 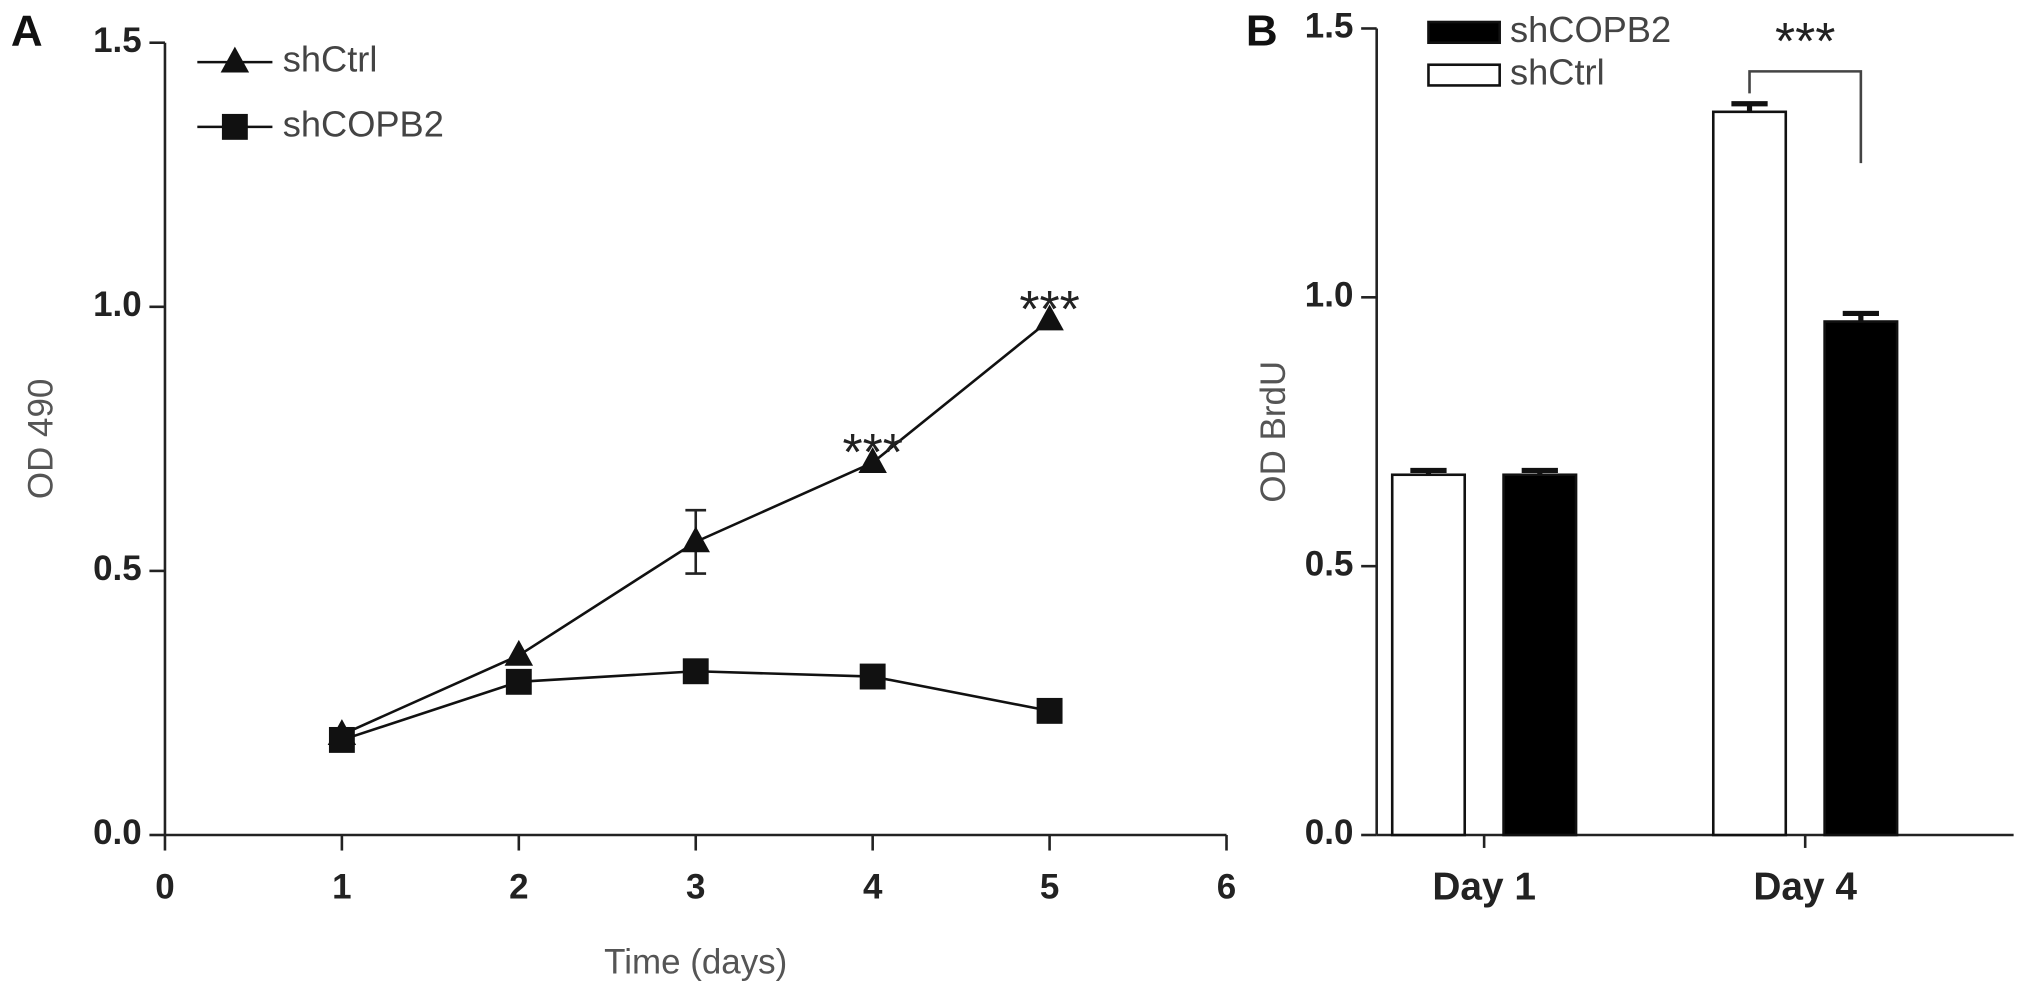 I want to click on y-axis-title: OD 490, so click(x=41, y=439).